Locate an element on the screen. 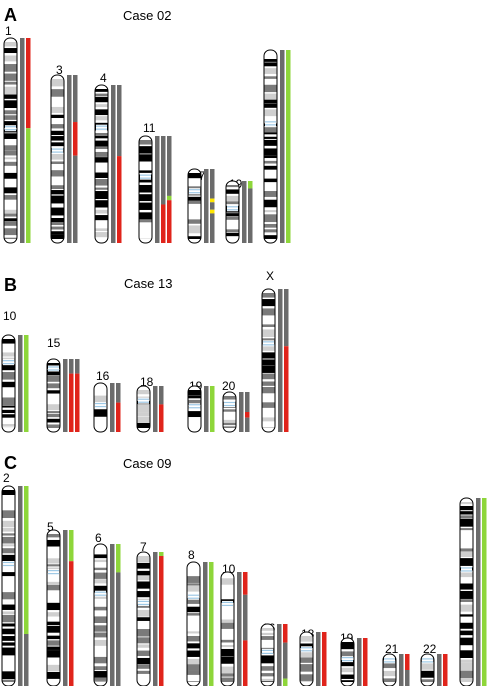  chromosome-4-pA is located at coordinates (108, 164).